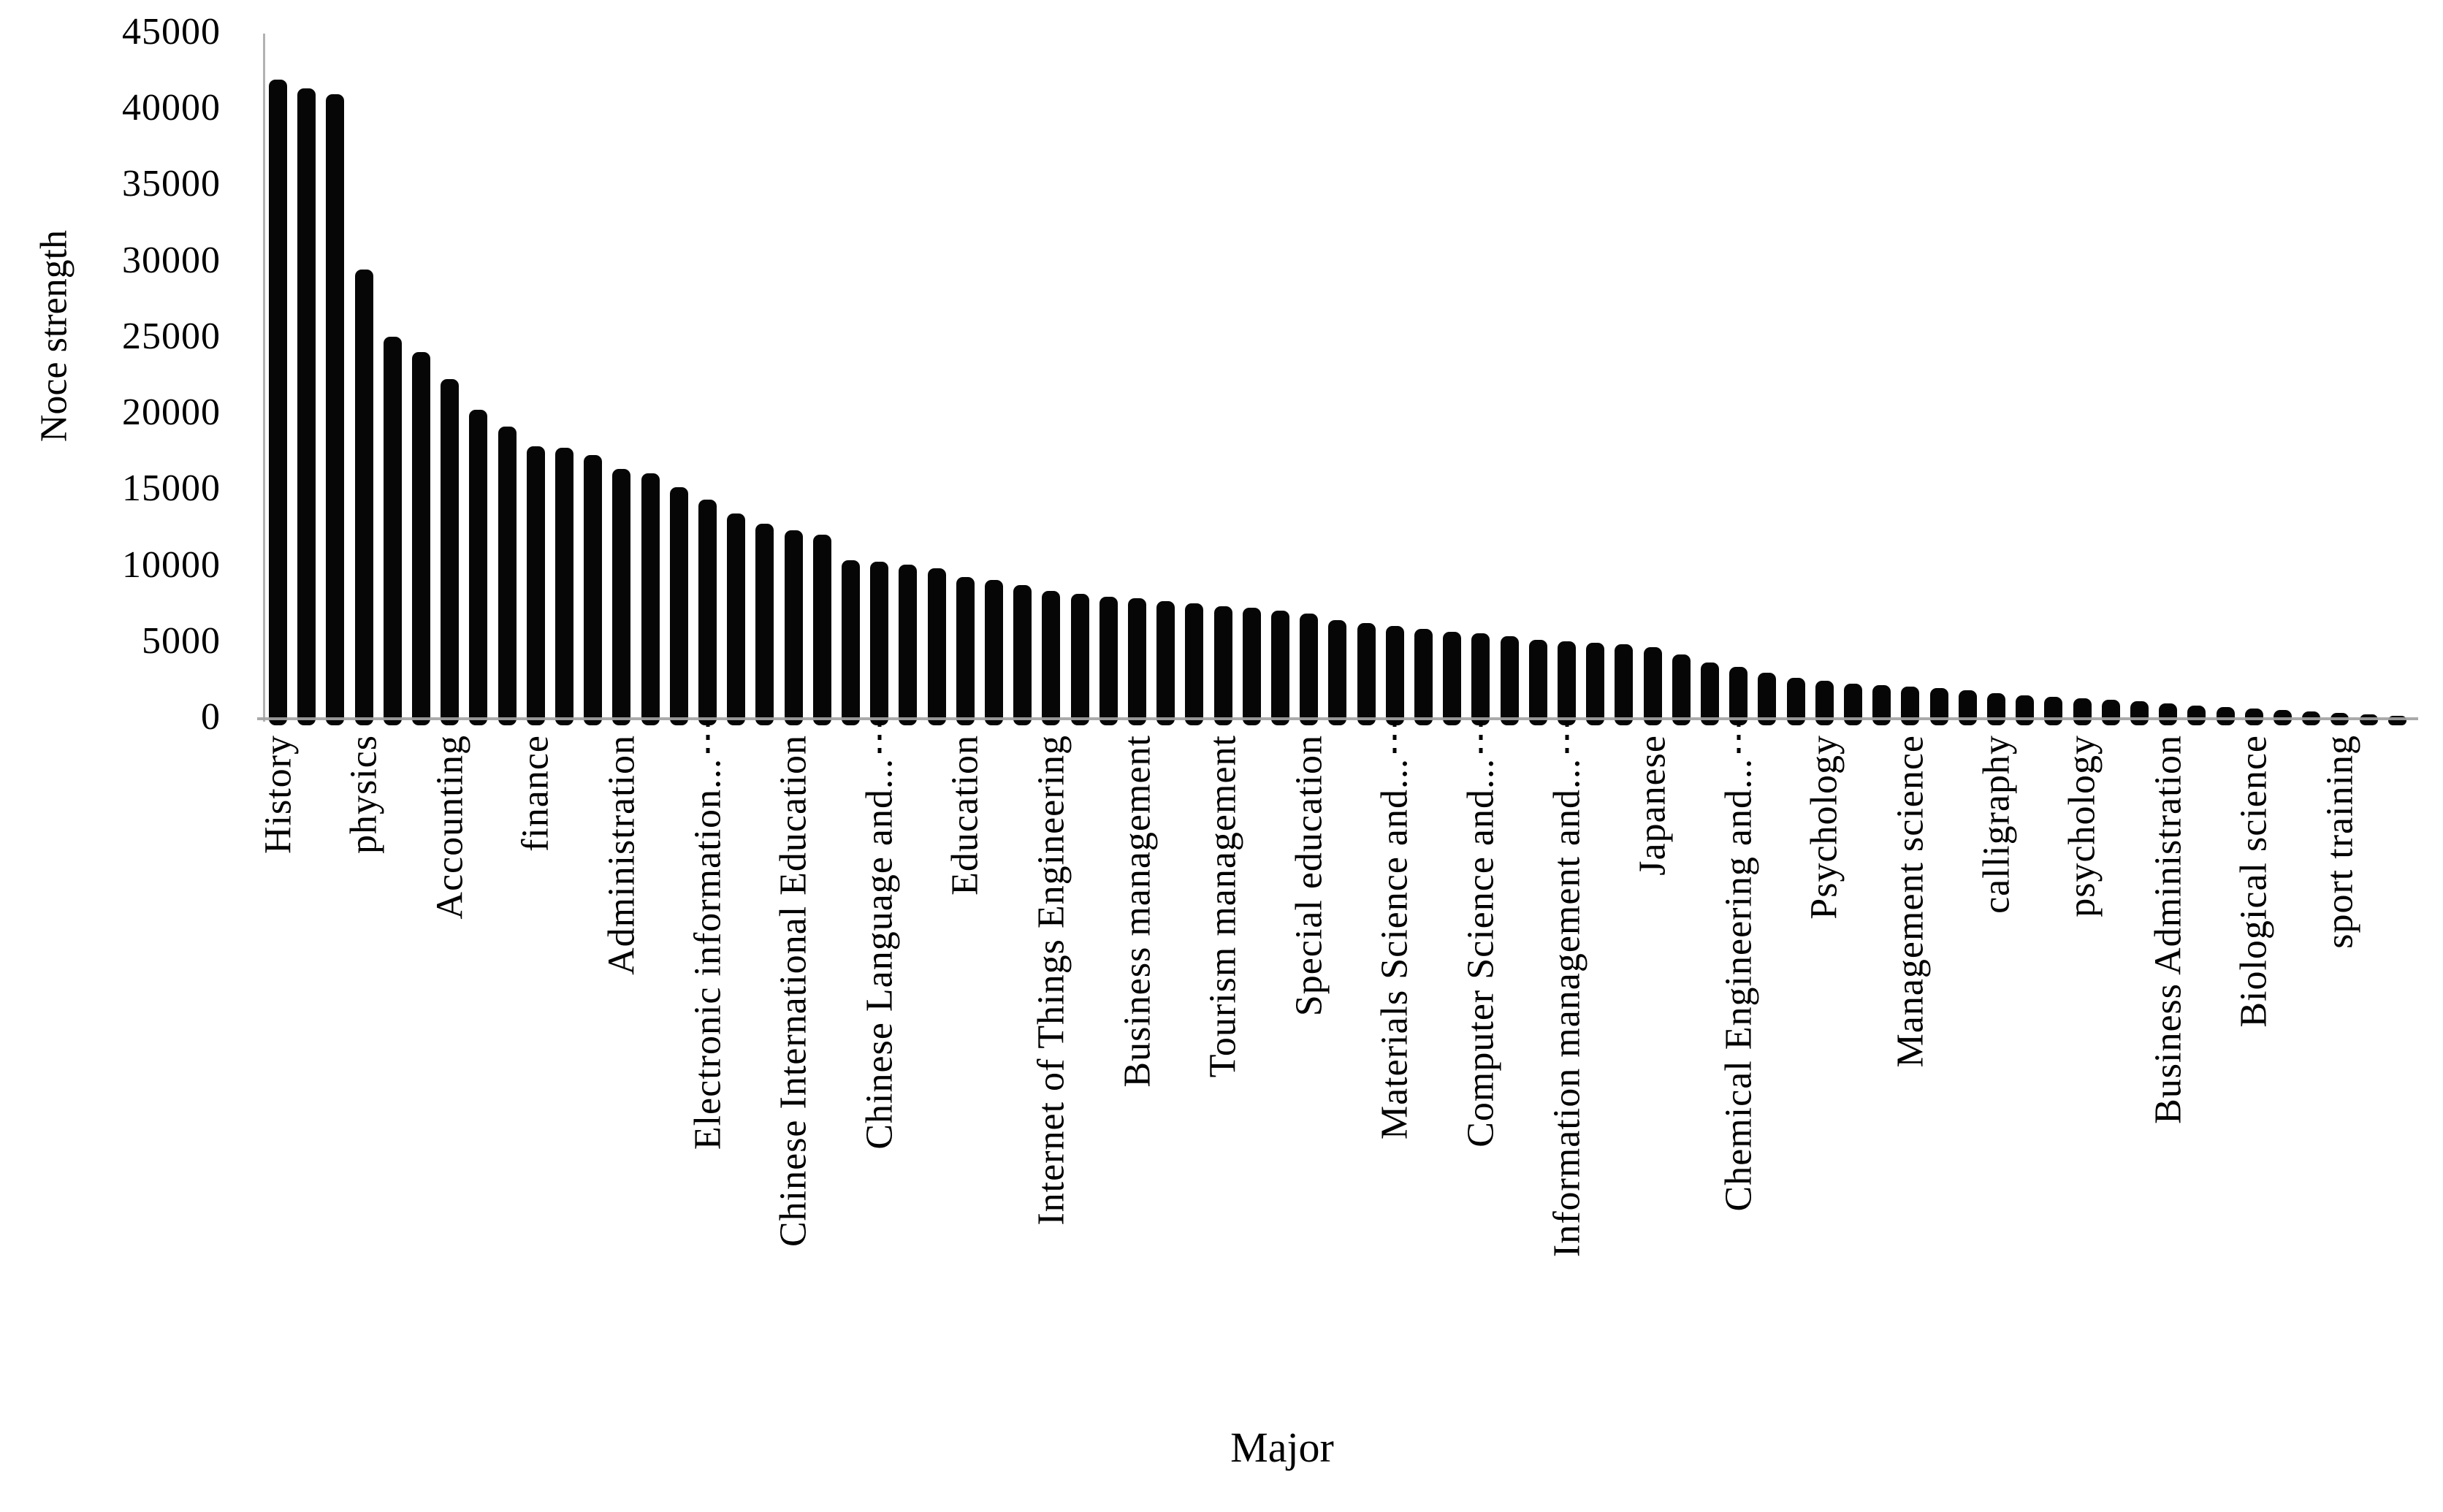 The image size is (2443, 1512). Describe the element at coordinates (1996, 824) in the screenshot. I see `x-tick-label: calligraphy` at that location.